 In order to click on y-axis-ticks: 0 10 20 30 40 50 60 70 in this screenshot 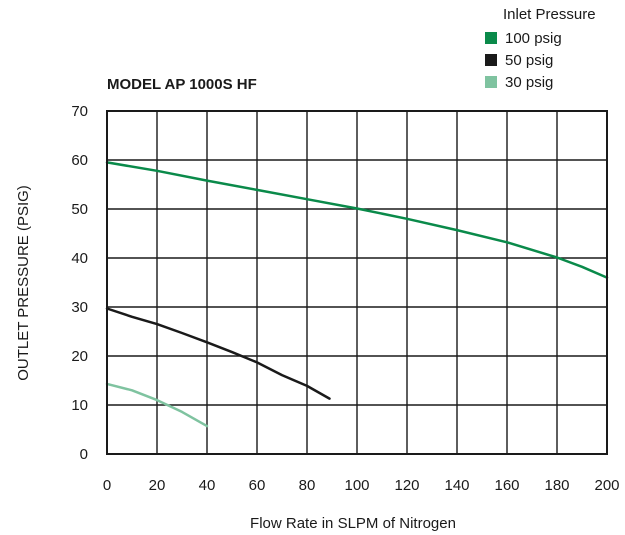, I will do `click(79, 283)`.